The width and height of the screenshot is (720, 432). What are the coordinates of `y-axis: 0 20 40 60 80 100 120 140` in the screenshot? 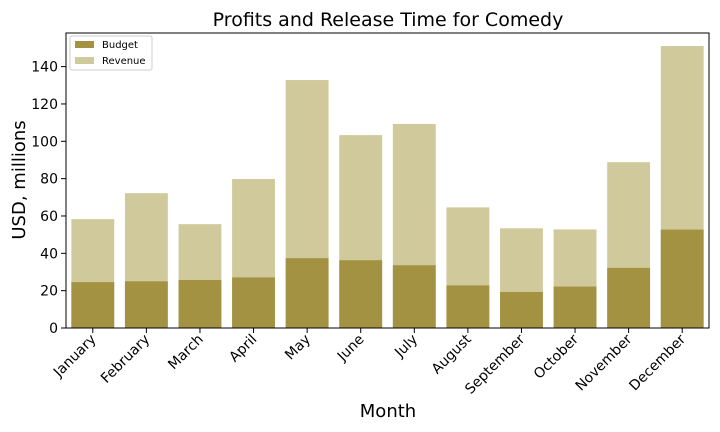 It's located at (48, 198).